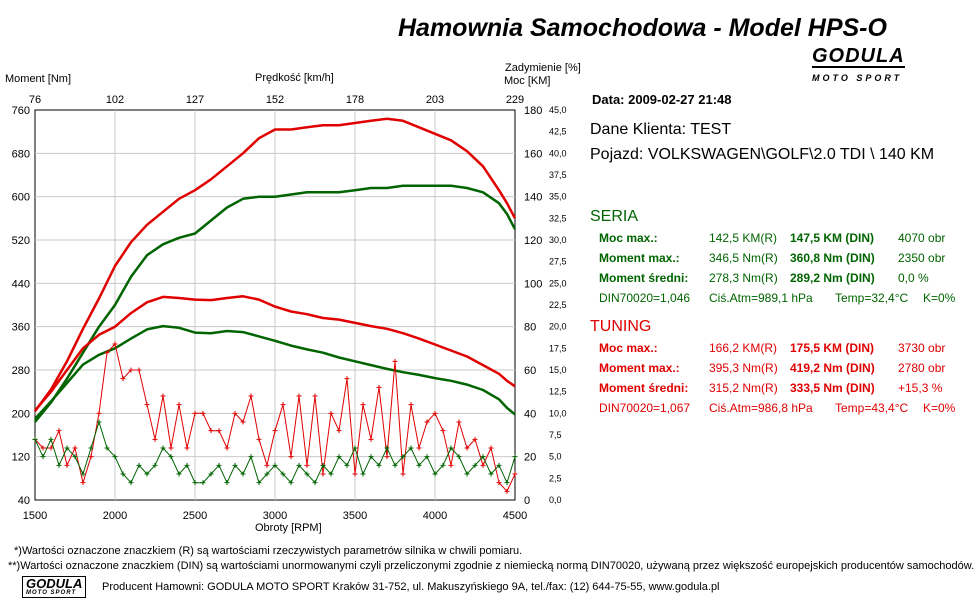  I want to click on power-axis-label: Moc [KM], so click(527, 81).